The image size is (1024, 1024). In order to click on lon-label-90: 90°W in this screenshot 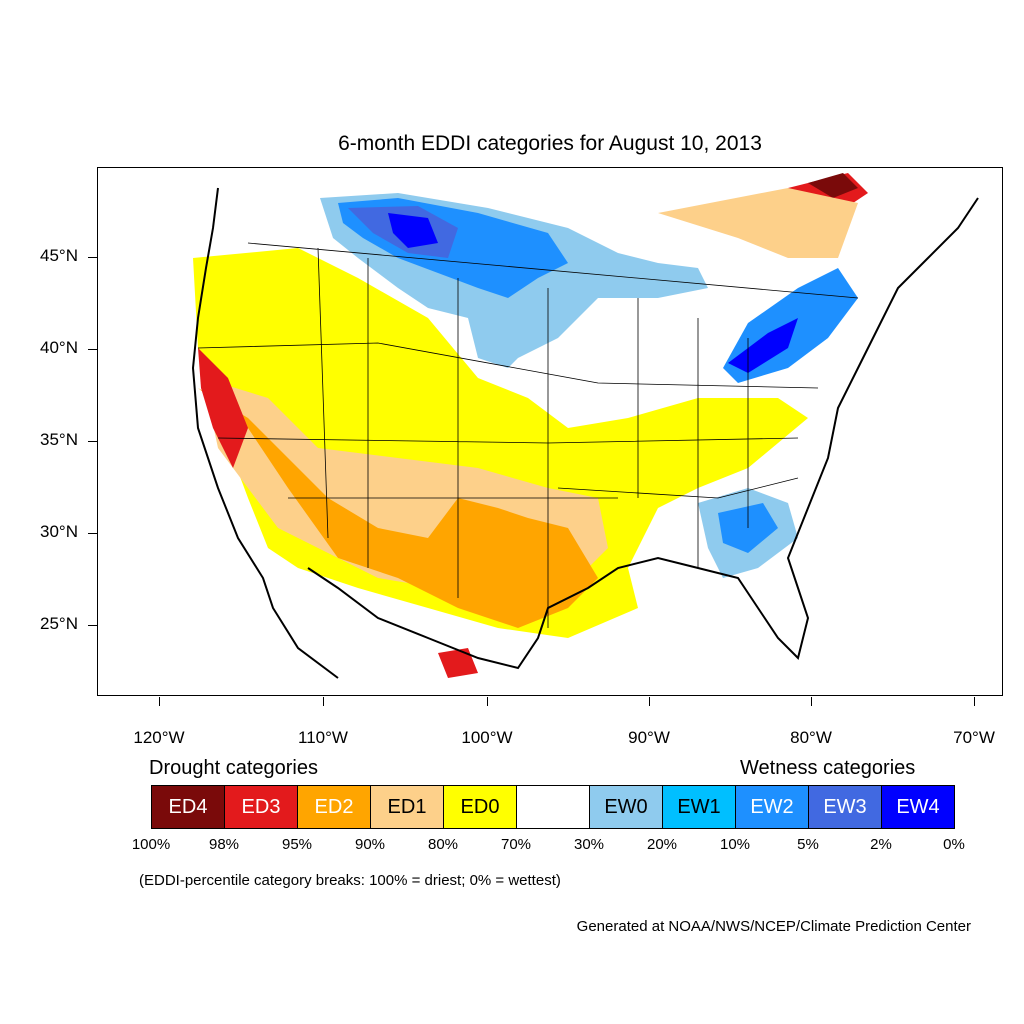, I will do `click(649, 737)`.